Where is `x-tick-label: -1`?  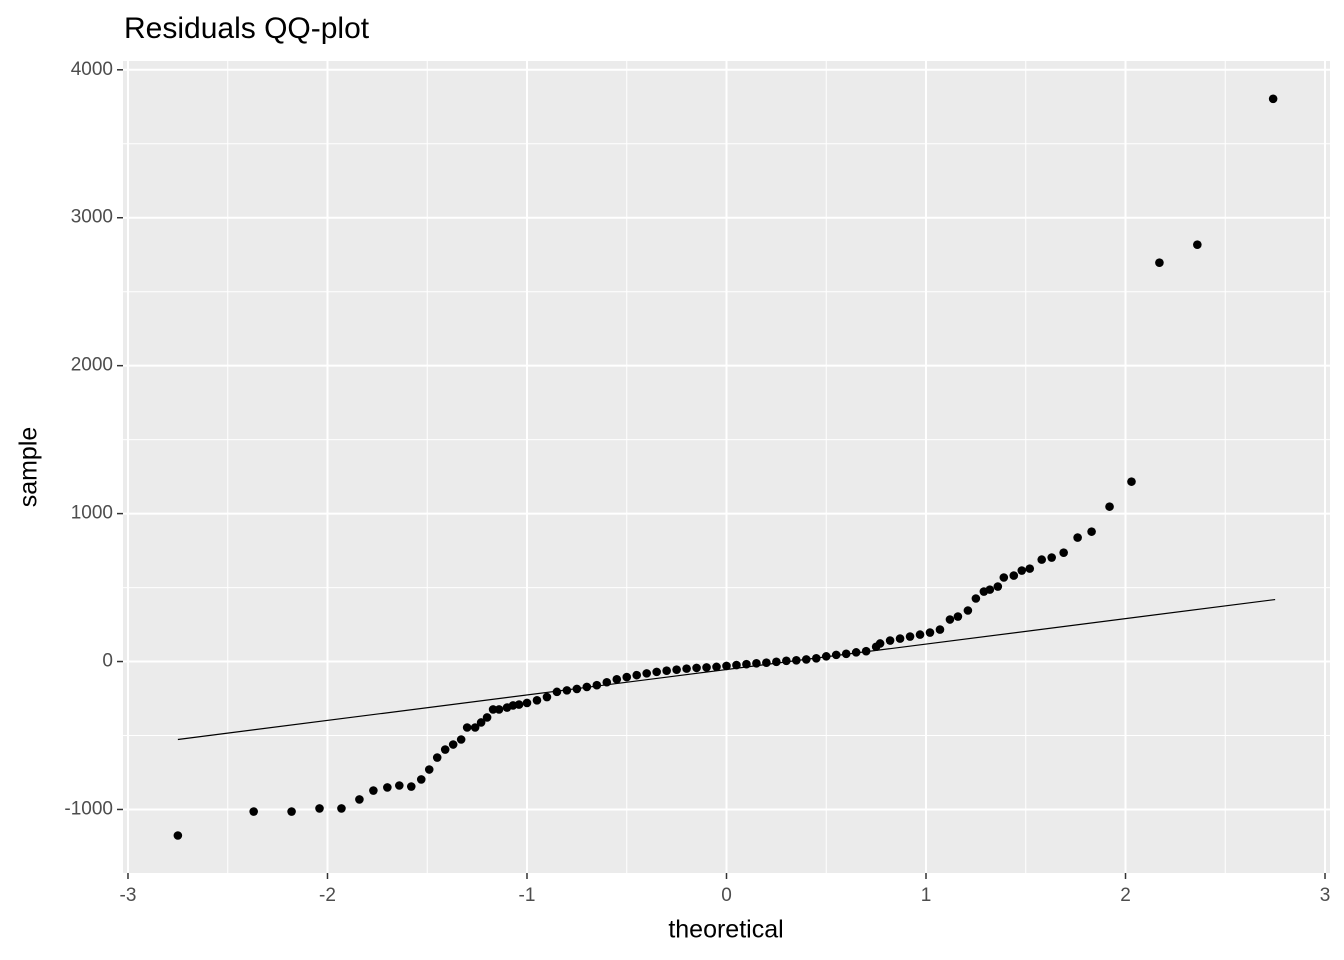 x-tick-label: -1 is located at coordinates (527, 895).